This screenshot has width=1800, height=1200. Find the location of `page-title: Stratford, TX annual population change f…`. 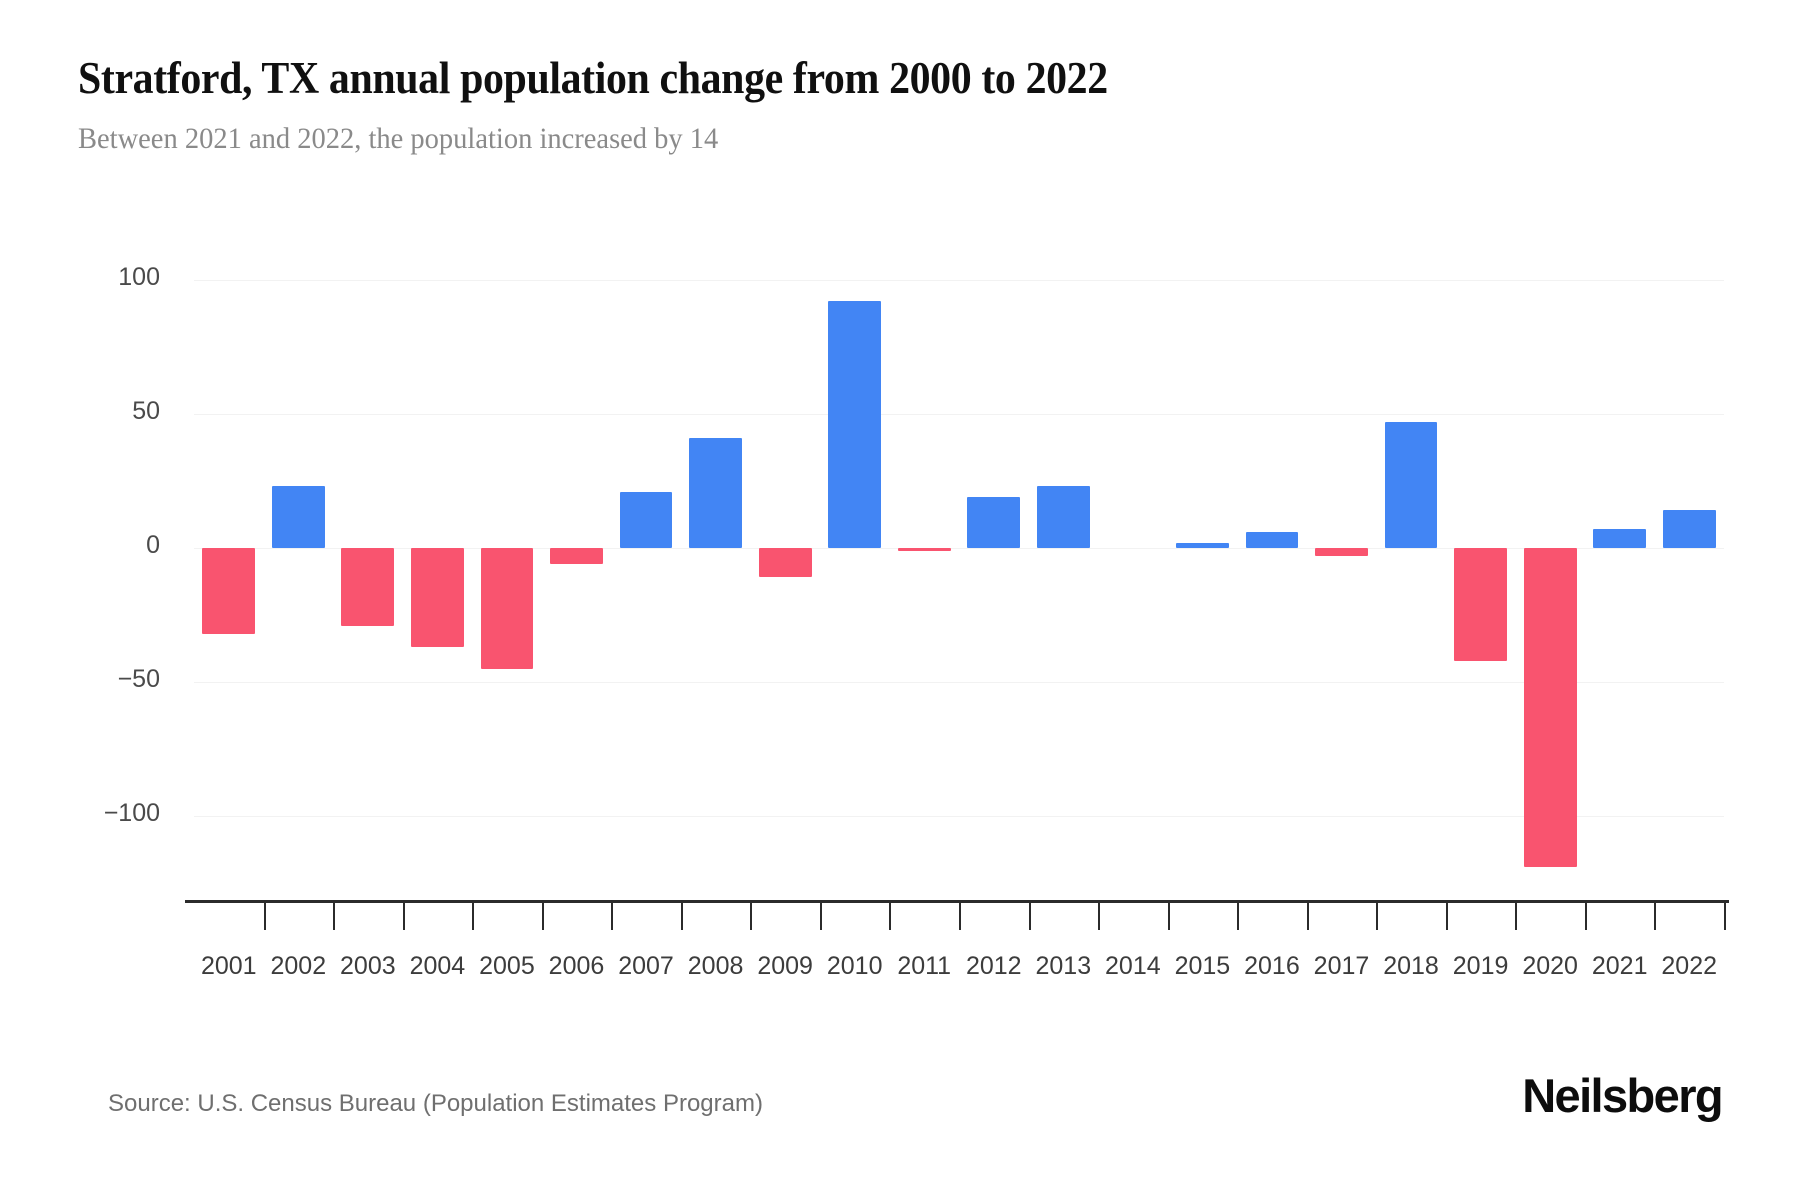

page-title: Stratford, TX annual population change f… is located at coordinates (593, 78).